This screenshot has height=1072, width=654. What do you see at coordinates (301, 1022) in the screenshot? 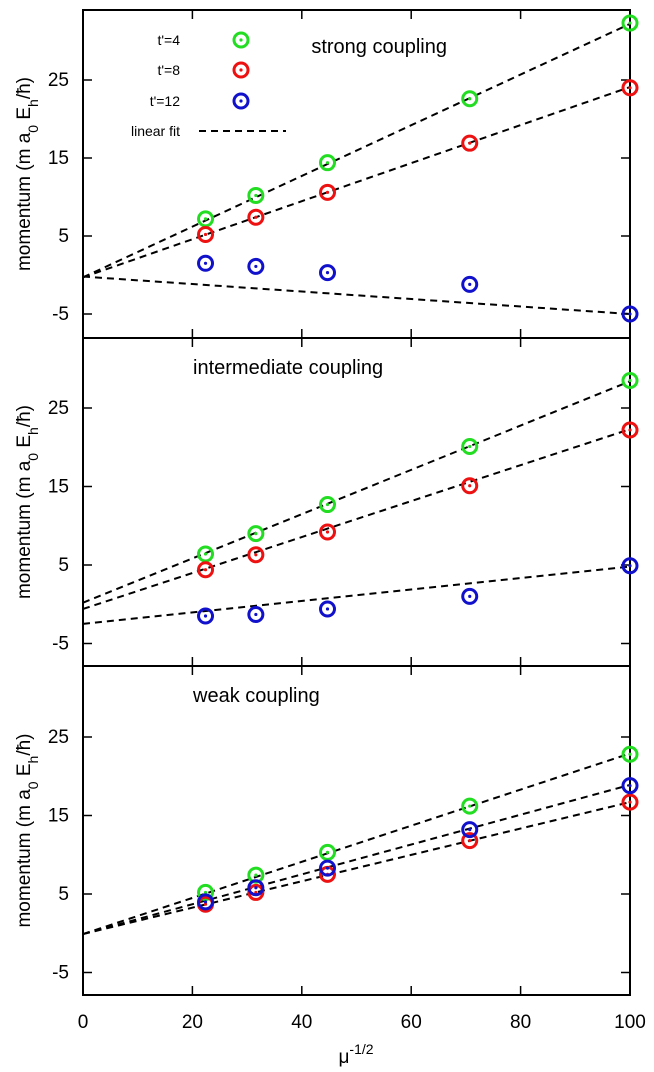
I see `x-tick-label: 40` at bounding box center [301, 1022].